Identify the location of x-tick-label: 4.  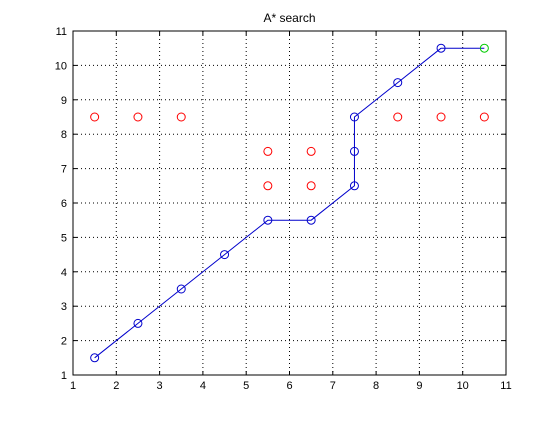
(203, 386).